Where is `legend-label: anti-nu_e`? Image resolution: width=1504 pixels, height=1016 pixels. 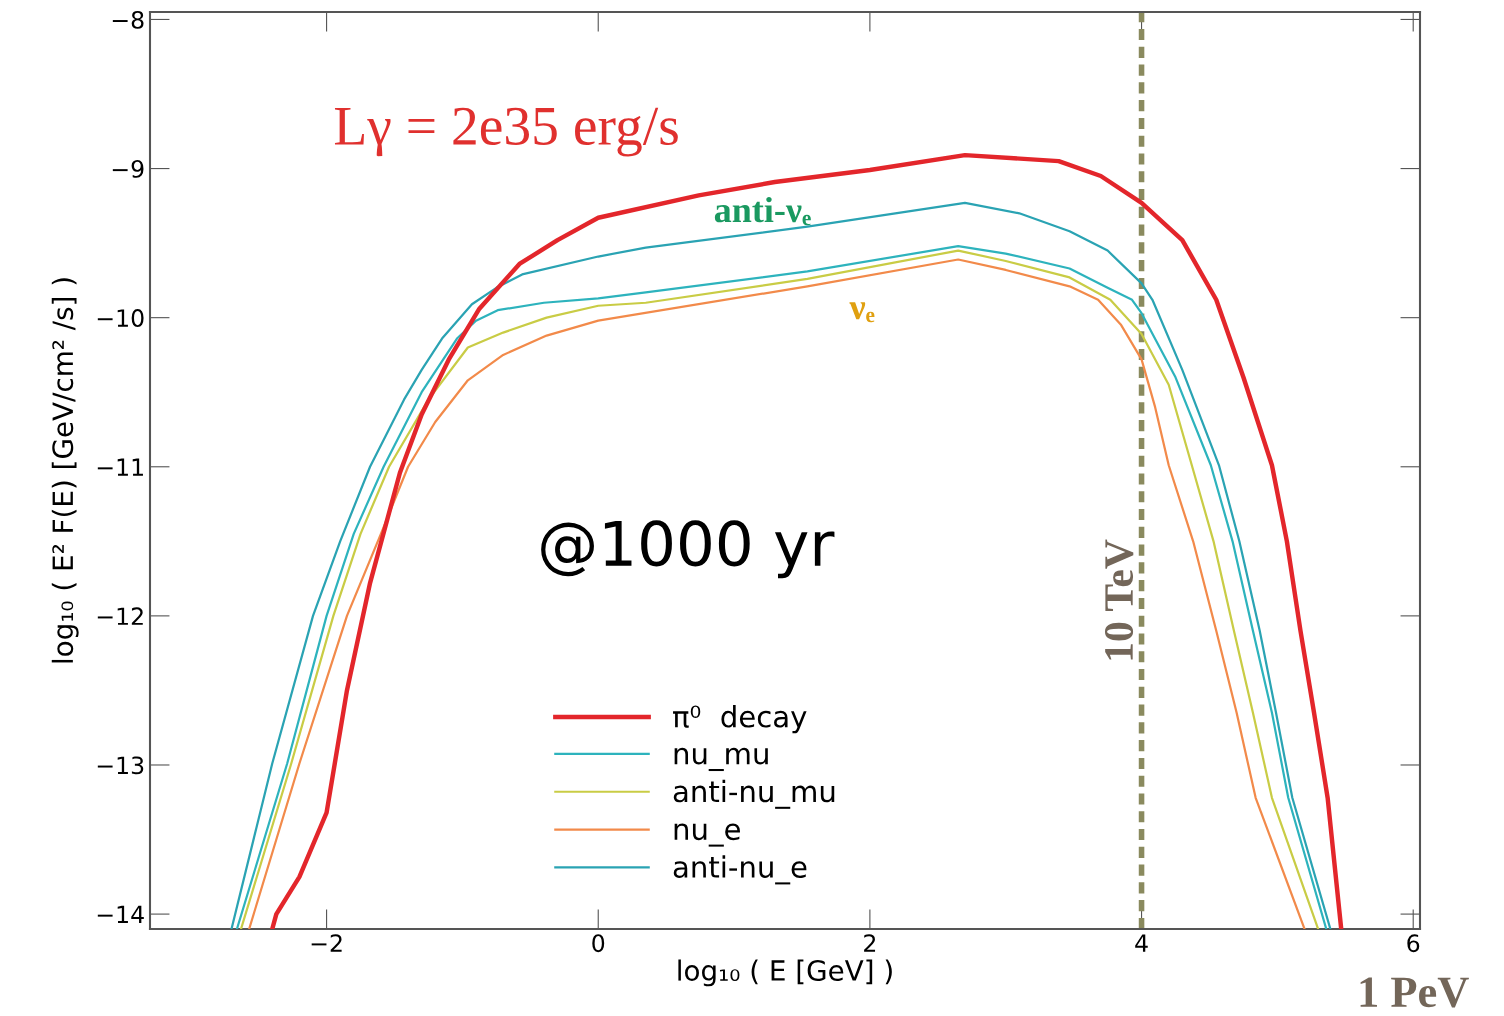
legend-label: anti-nu_e is located at coordinates (740, 870).